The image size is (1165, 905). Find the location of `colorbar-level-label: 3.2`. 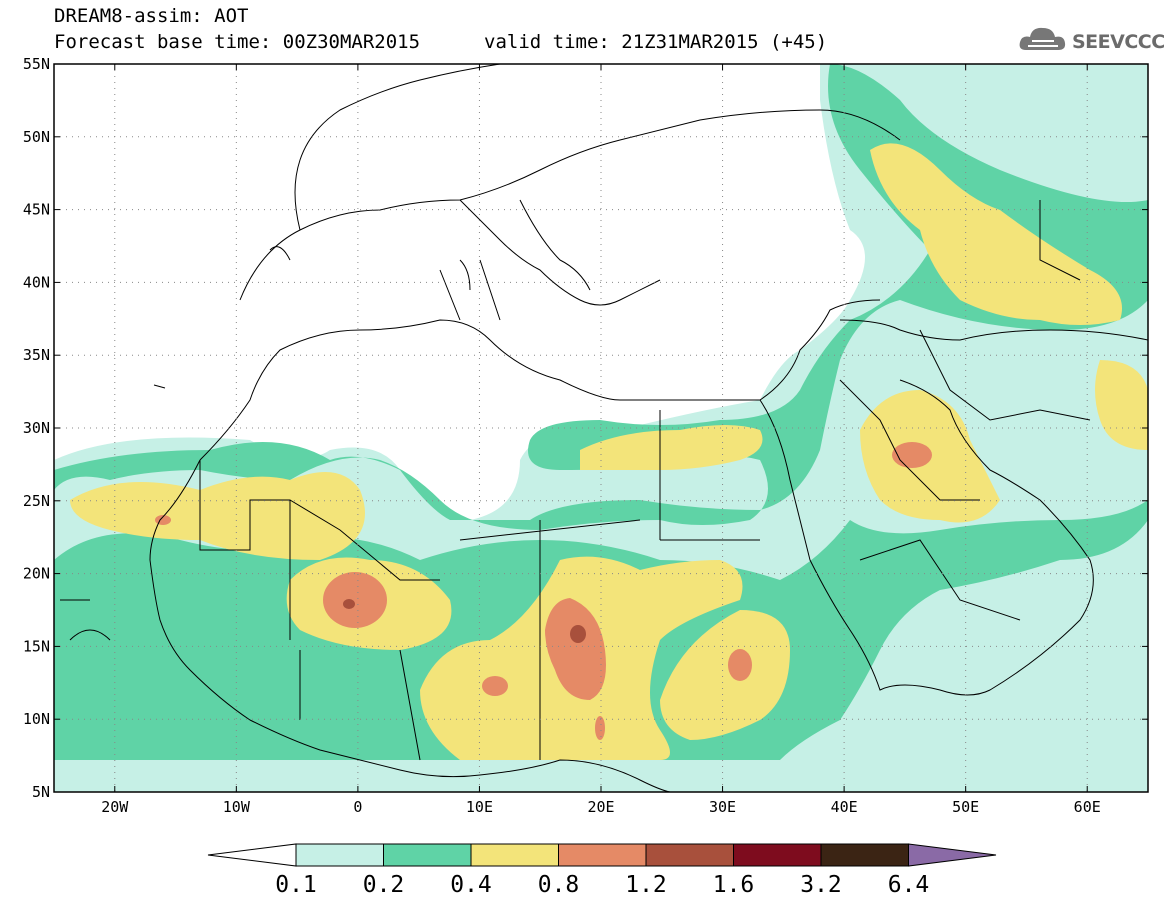

colorbar-level-label: 3.2 is located at coordinates (821, 885).